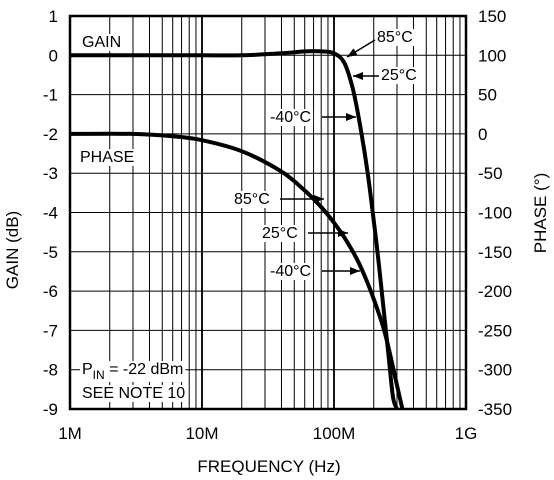  I want to click on phase-label: PHASE, so click(107, 157).